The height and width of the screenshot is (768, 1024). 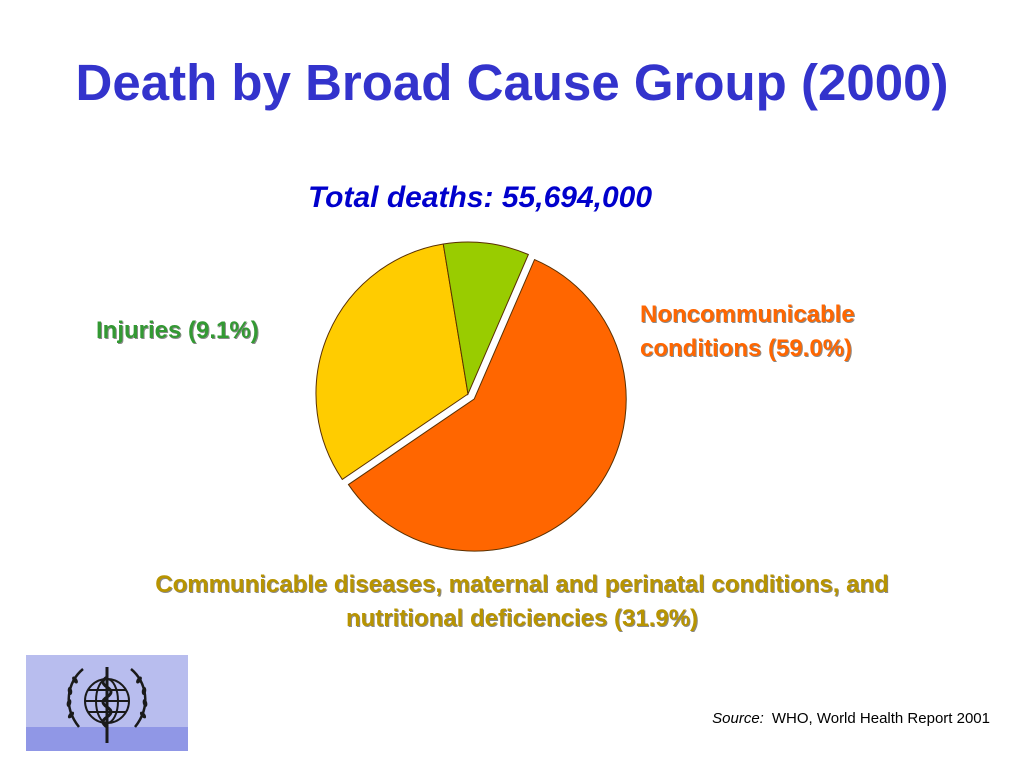 What do you see at coordinates (747, 314) in the screenshot?
I see `slice-label-line: Noncommunicable` at bounding box center [747, 314].